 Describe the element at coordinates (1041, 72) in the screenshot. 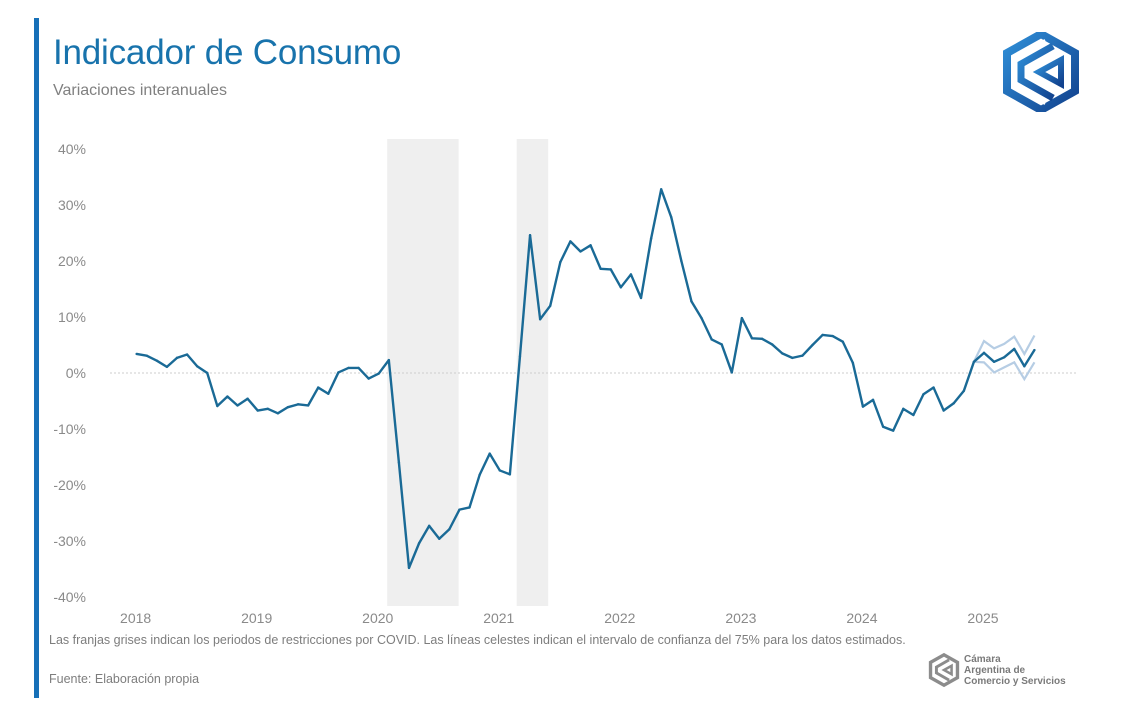

I see `cac-hexagon-logo-icon` at that location.